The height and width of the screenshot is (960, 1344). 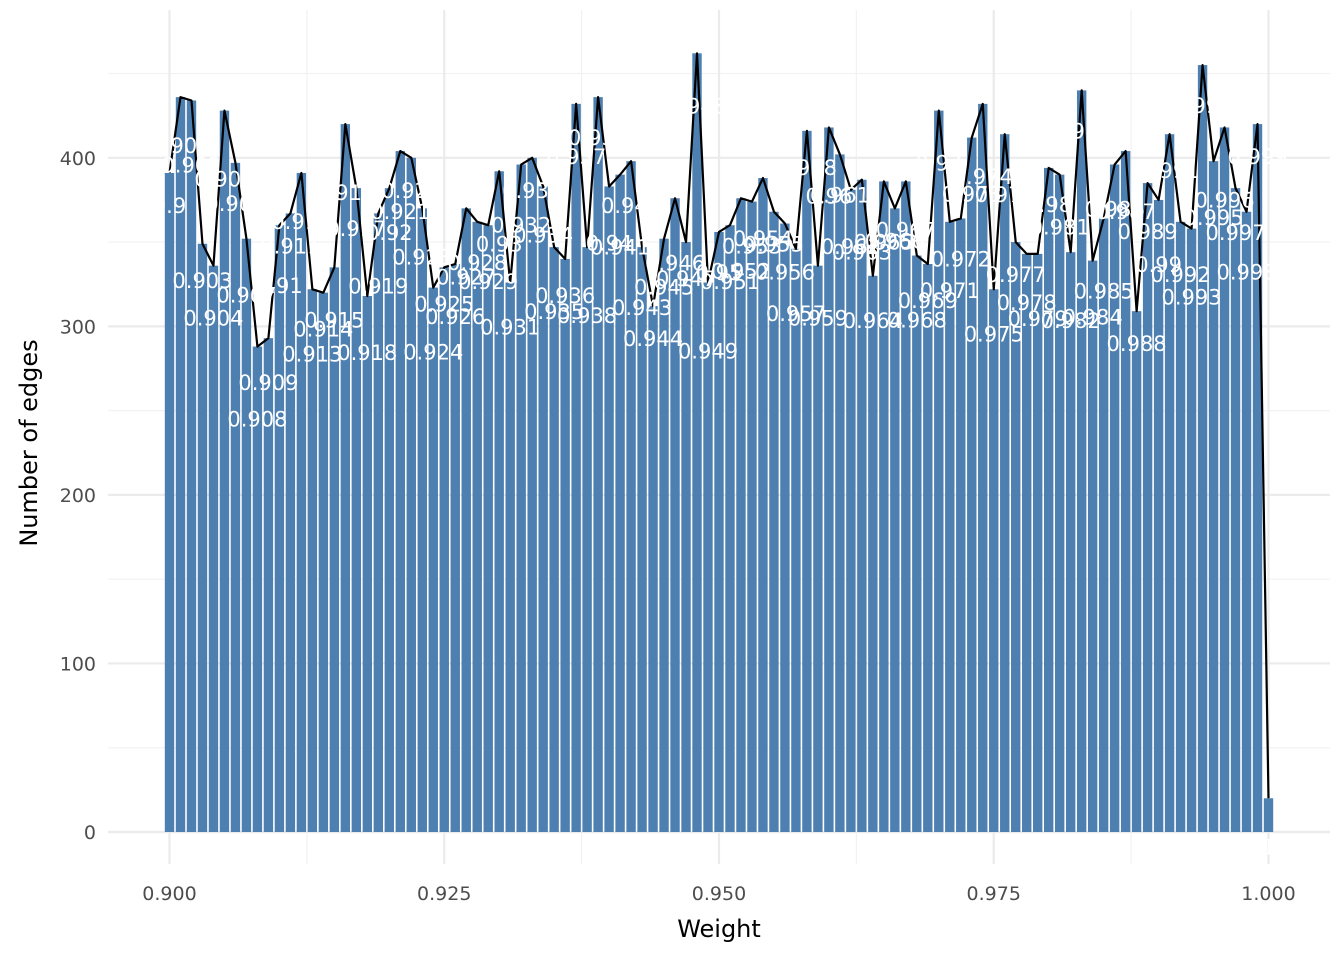 I want to click on bar-value-label: 0.951, so click(x=730, y=282).